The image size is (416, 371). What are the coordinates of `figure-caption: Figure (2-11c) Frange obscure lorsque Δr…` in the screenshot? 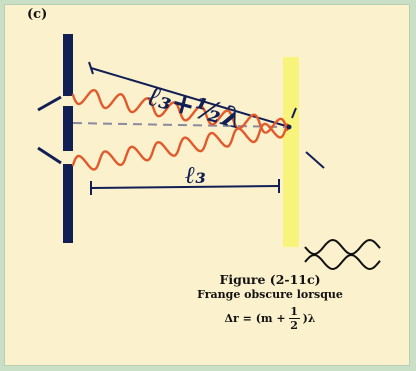 It's located at (270, 302).